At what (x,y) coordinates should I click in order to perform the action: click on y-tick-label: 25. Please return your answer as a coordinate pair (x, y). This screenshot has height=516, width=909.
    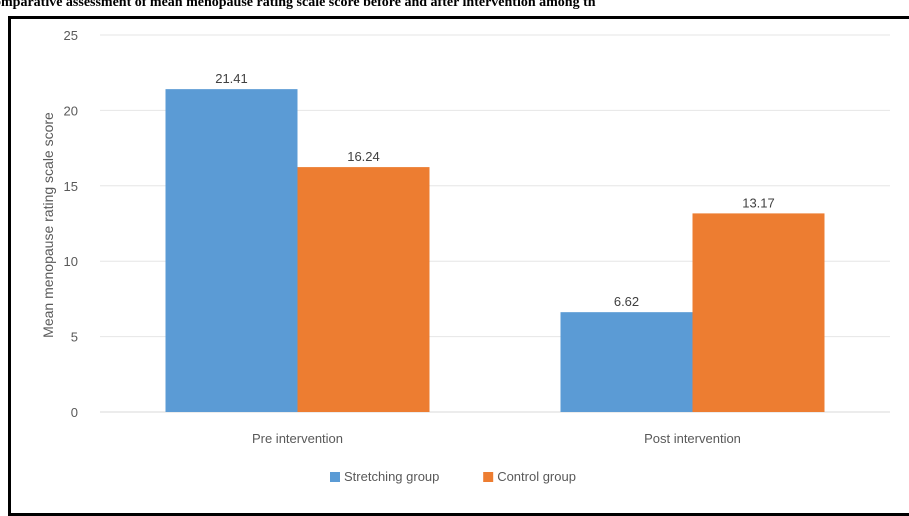
    Looking at the image, I should click on (71, 35).